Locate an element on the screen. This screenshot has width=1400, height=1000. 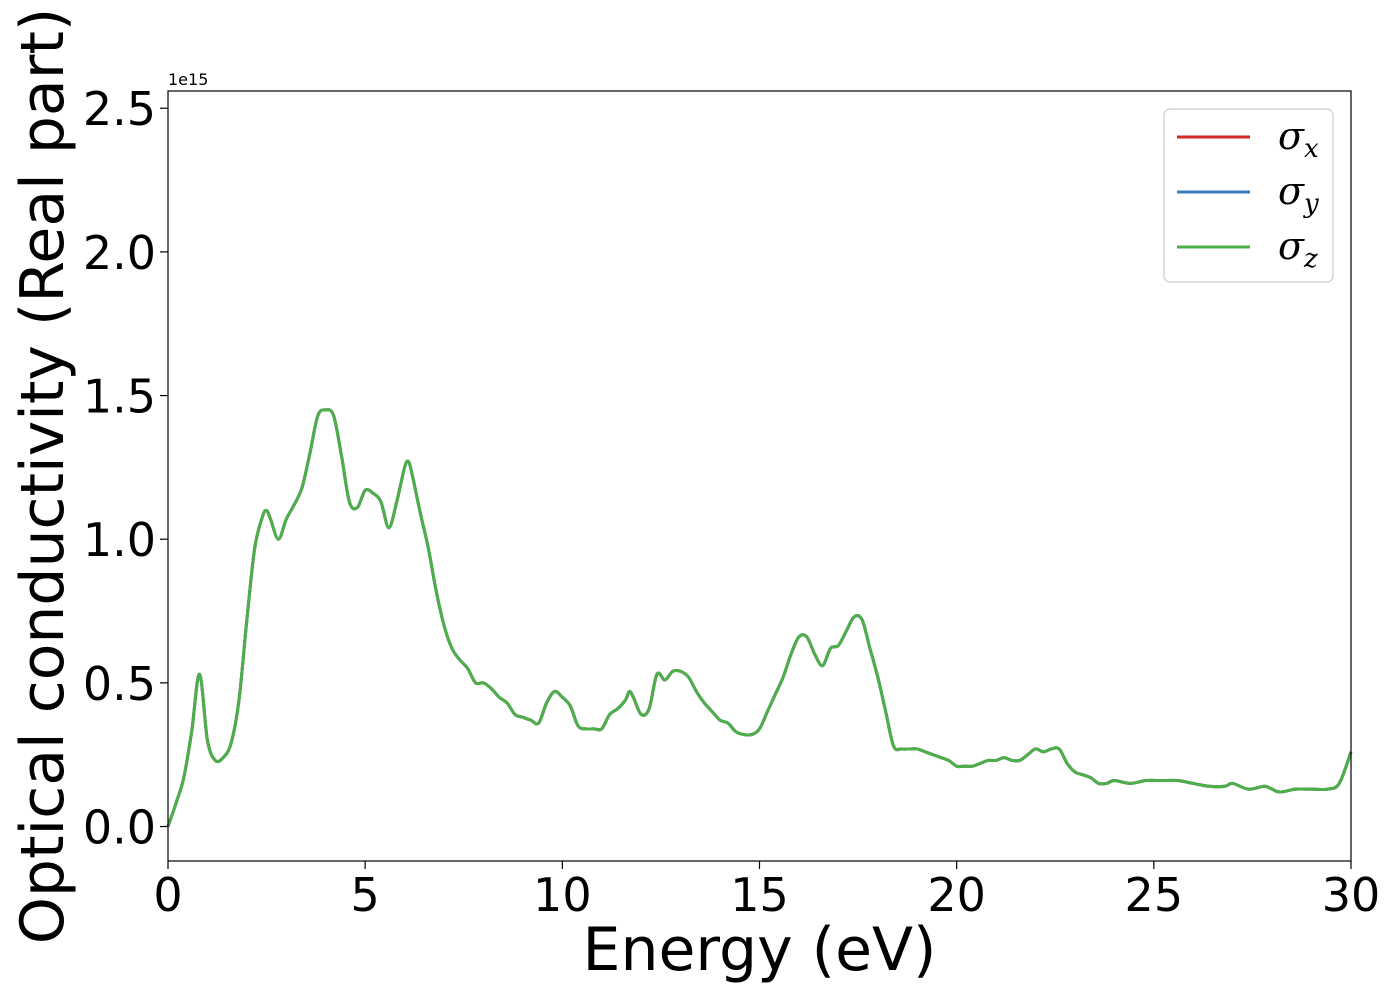
x-tick-label: 25 is located at coordinates (1154, 895).